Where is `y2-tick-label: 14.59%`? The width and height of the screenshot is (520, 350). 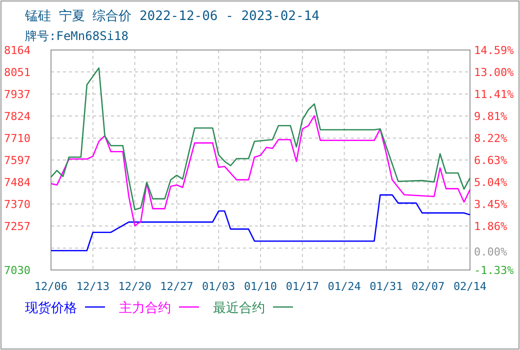
y2-tick-label: 14.59% is located at coordinates (494, 50).